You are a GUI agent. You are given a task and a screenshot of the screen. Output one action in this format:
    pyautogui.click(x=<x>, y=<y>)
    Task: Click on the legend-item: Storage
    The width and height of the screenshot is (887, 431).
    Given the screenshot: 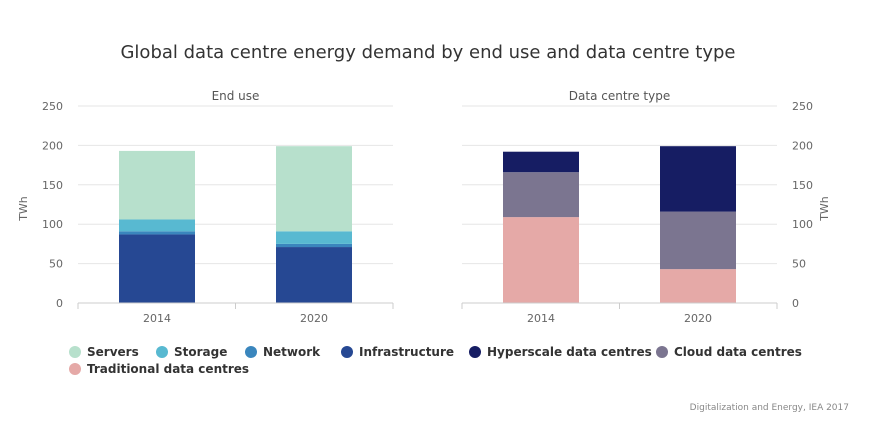 What is the action you would take?
    pyautogui.click(x=191, y=352)
    